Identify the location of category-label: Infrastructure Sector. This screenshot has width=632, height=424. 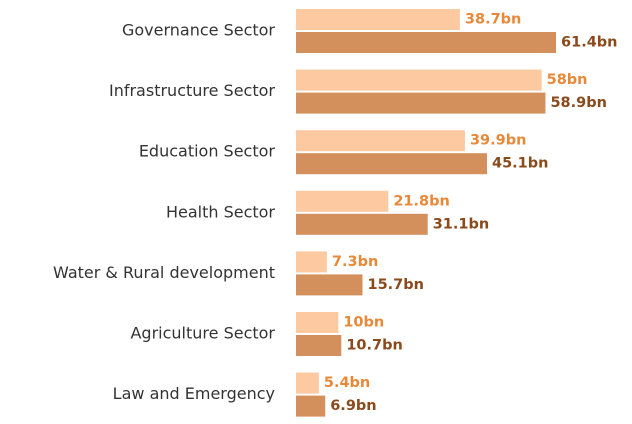
(192, 90).